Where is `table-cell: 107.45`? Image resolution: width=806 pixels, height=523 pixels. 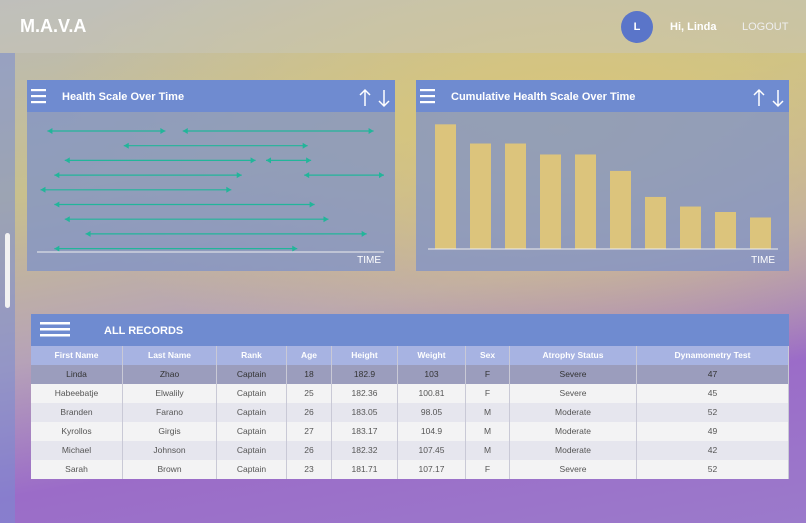
table-cell: 107.45 is located at coordinates (432, 450).